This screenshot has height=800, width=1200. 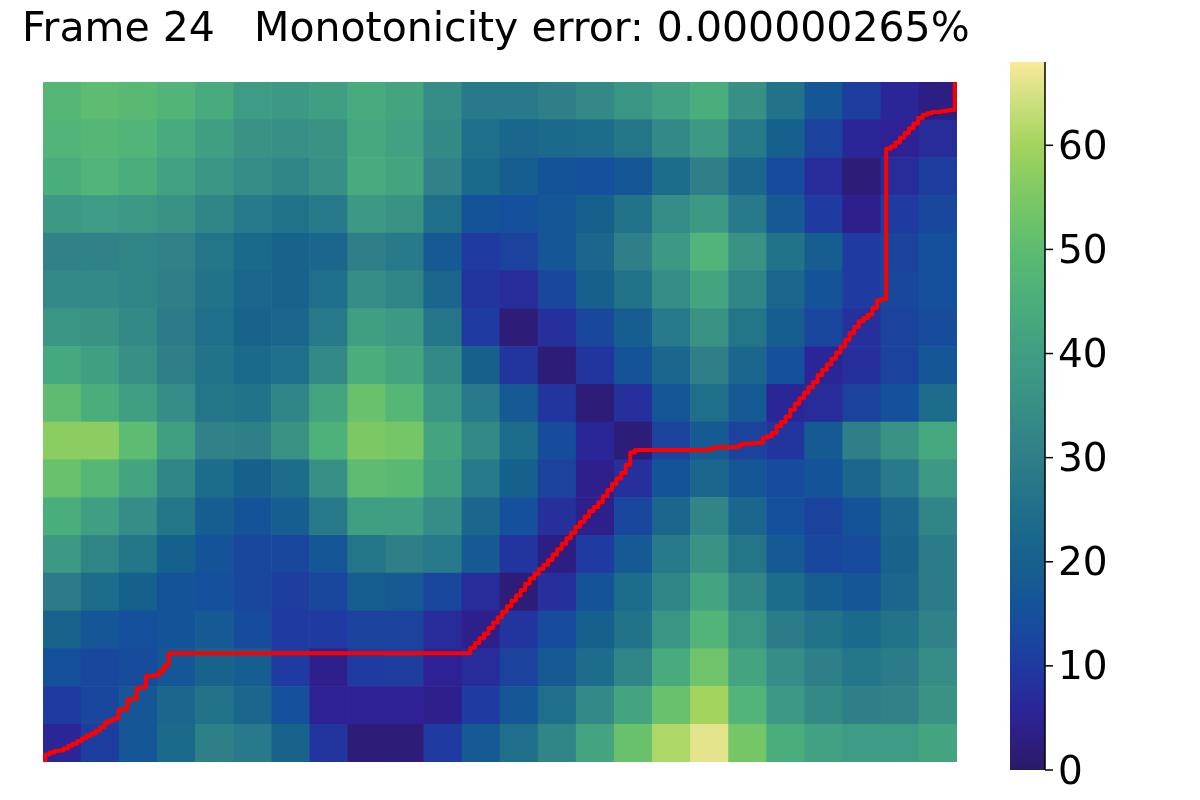 I want to click on color-bar-label: 10, so click(x=1083, y=666).